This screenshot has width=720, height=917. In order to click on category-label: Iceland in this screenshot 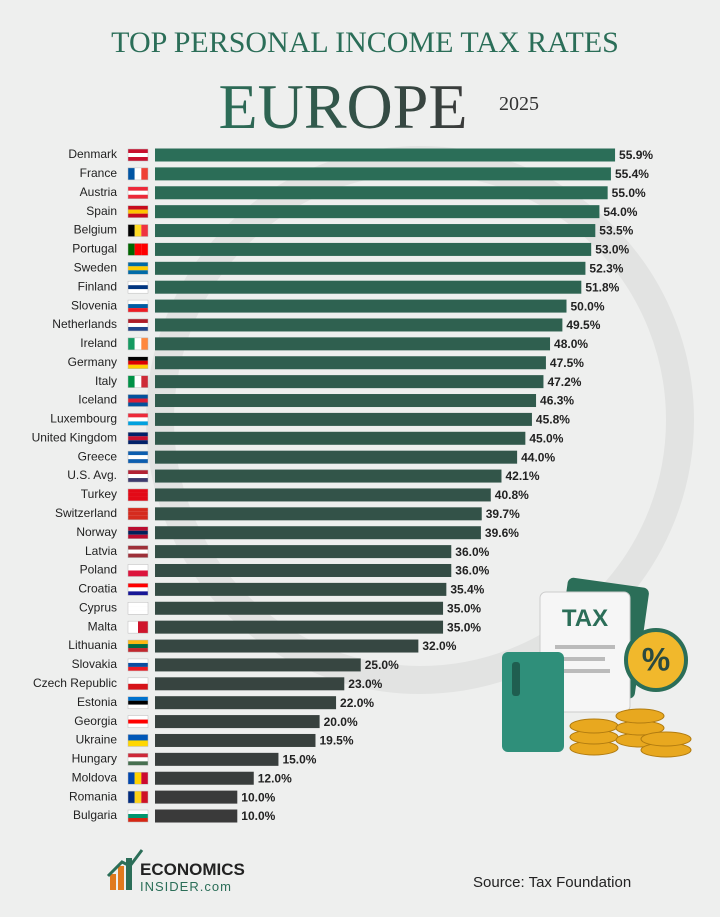, I will do `click(97, 400)`.